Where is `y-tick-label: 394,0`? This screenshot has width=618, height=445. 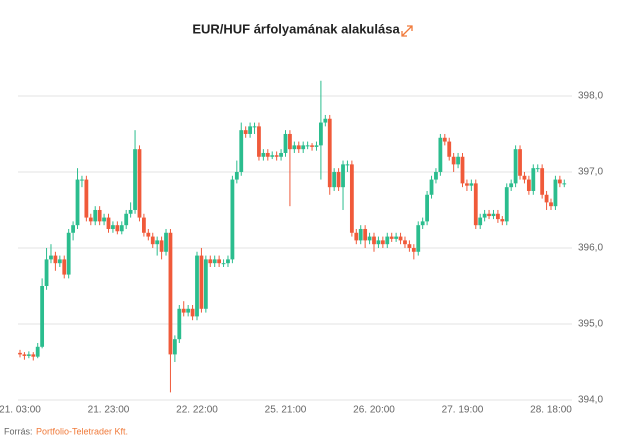 y-tick-label: 394,0 is located at coordinates (590, 400).